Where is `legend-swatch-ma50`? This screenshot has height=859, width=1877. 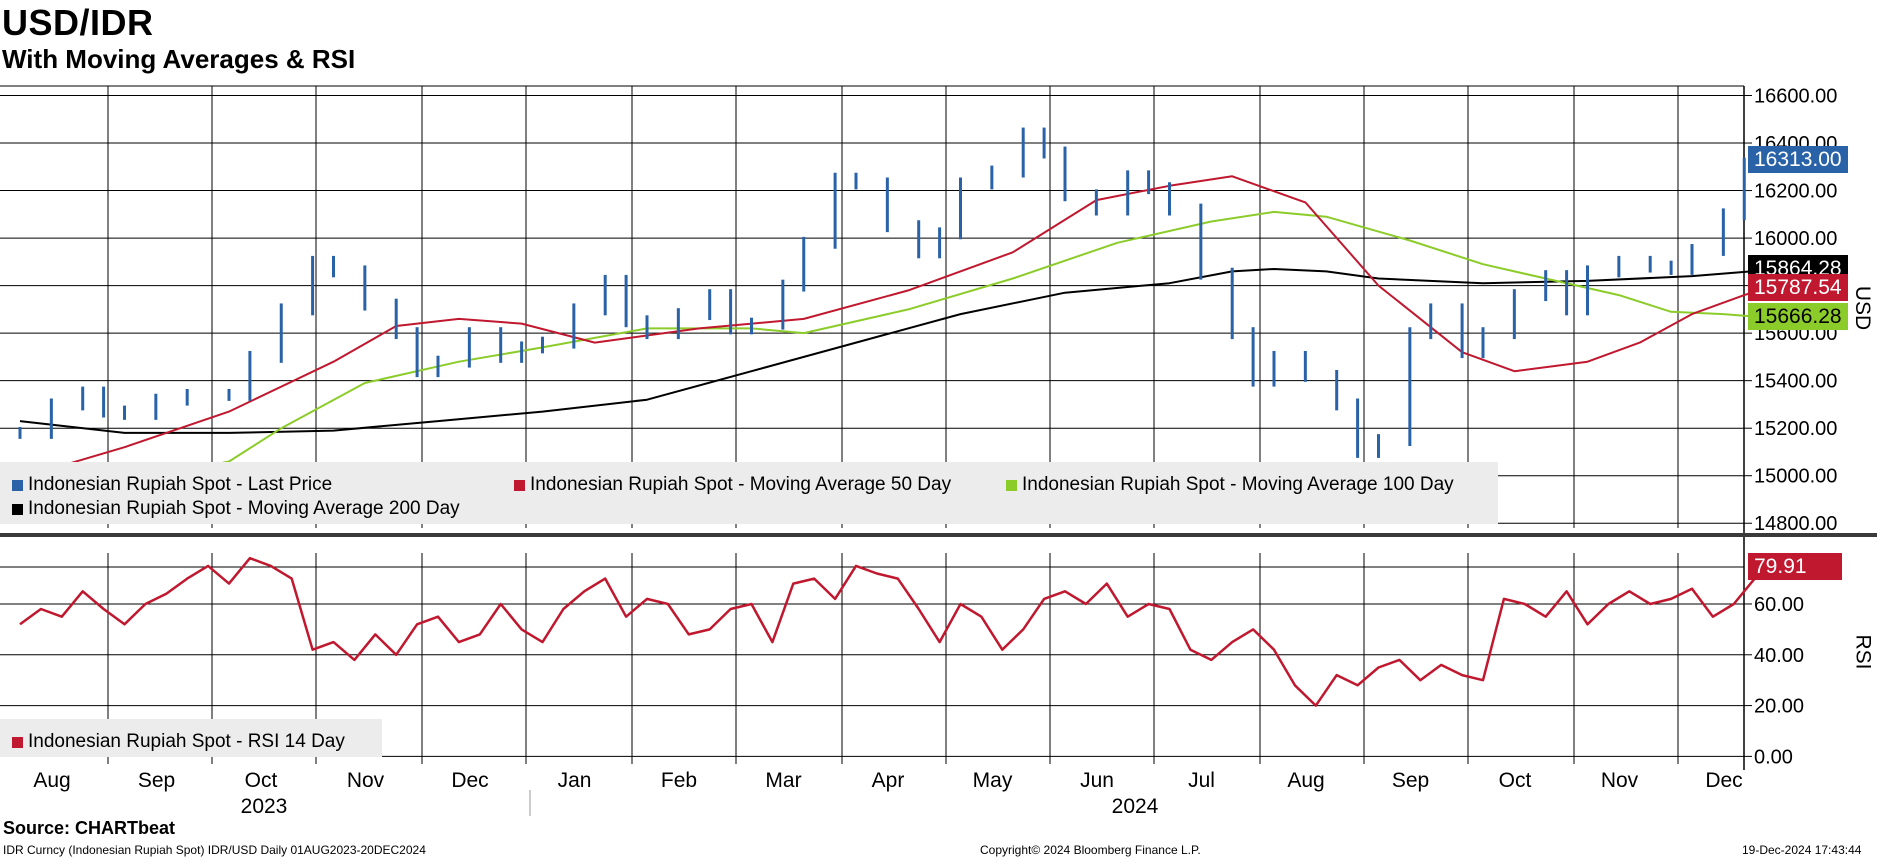
legend-swatch-ma50 is located at coordinates (519, 485).